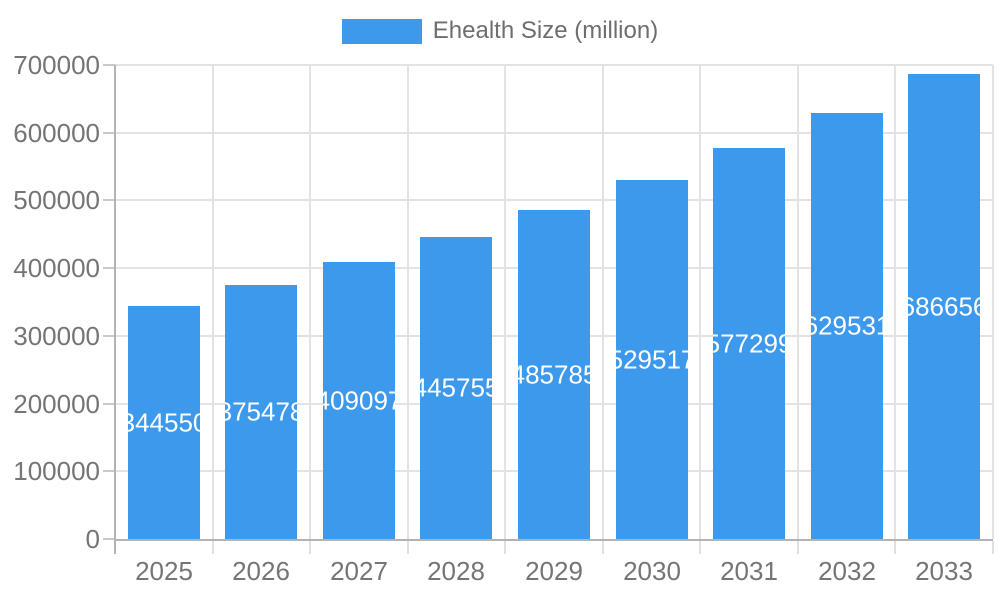 This screenshot has height=600, width=1000. I want to click on bar-value-label: 629531, so click(847, 325).